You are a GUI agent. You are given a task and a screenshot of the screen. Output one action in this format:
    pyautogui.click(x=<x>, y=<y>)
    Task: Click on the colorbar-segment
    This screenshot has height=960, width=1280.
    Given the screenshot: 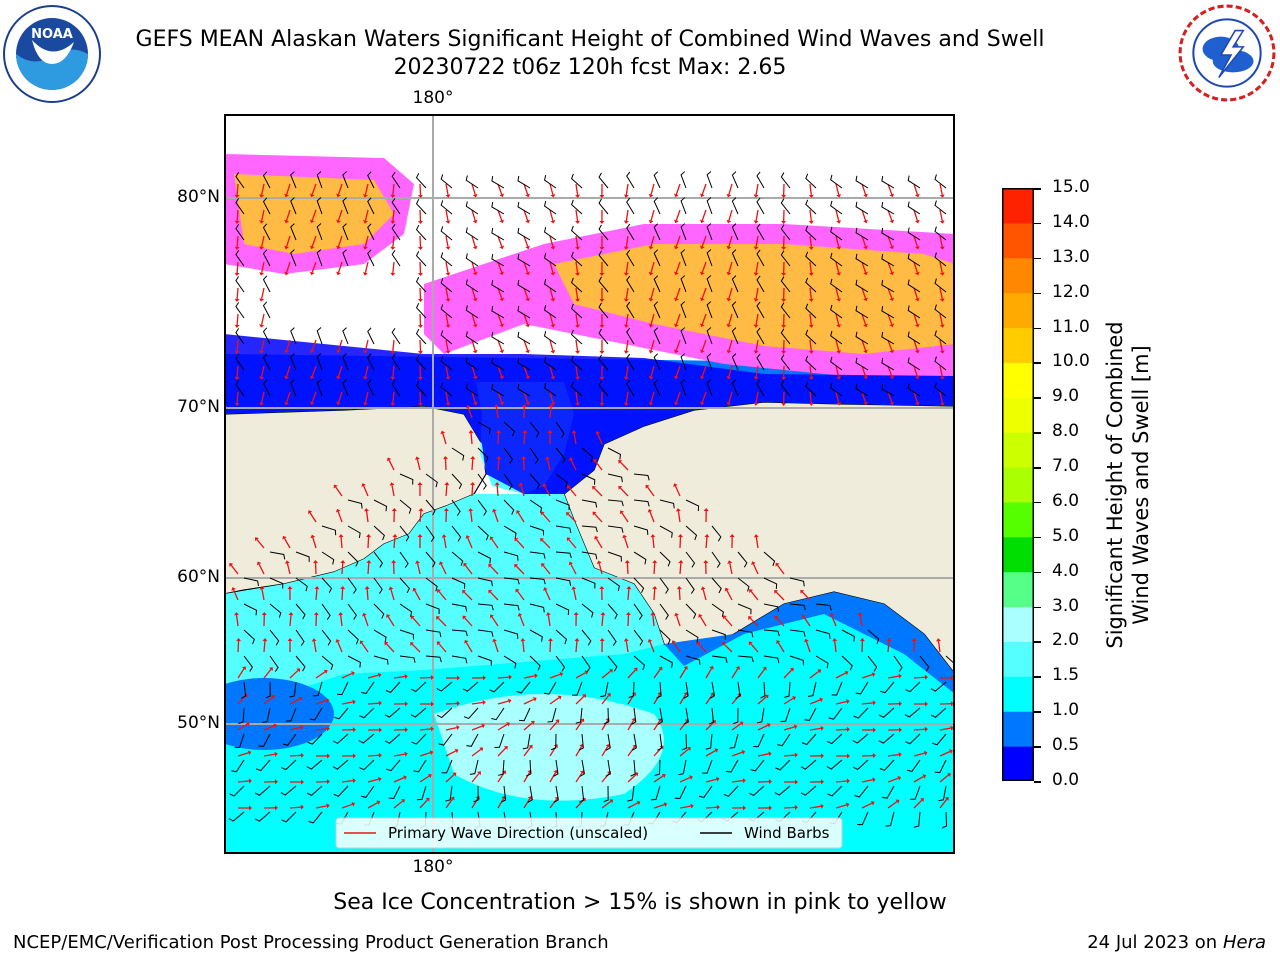 What is the action you would take?
    pyautogui.click(x=1018, y=694)
    